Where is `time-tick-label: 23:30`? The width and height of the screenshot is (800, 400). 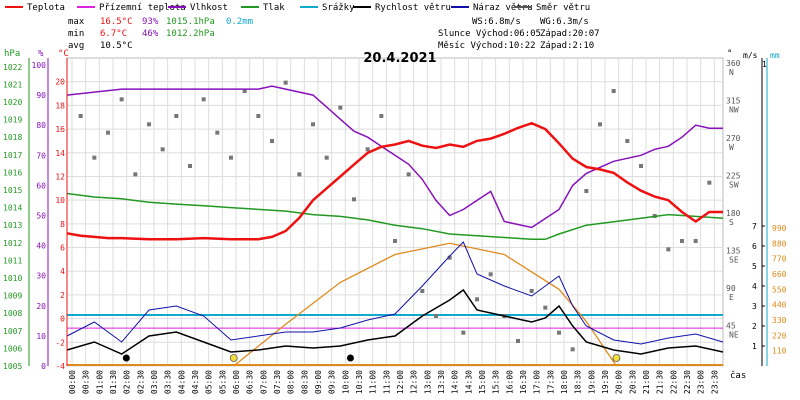
time-tick-label: 23:30 is located at coordinates (714, 382).